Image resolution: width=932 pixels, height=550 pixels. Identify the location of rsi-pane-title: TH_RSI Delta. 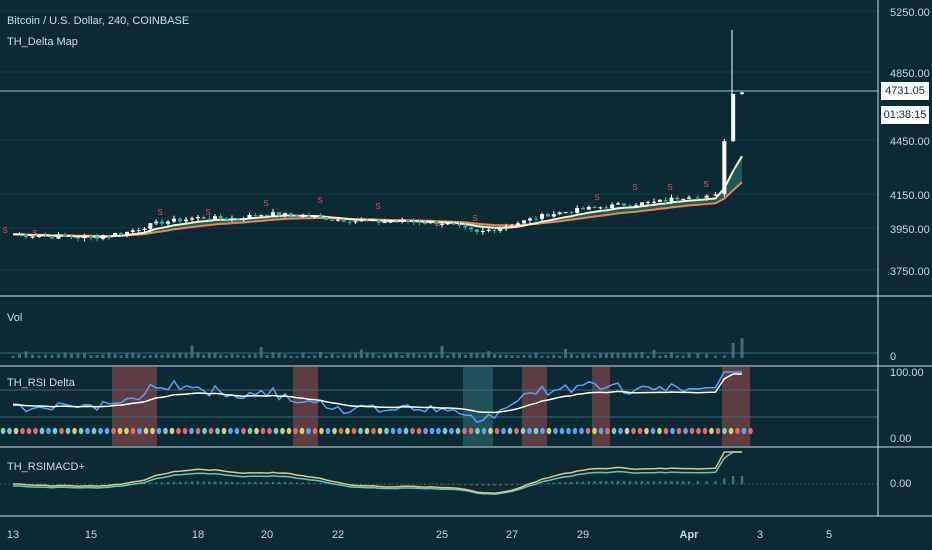
(41, 383).